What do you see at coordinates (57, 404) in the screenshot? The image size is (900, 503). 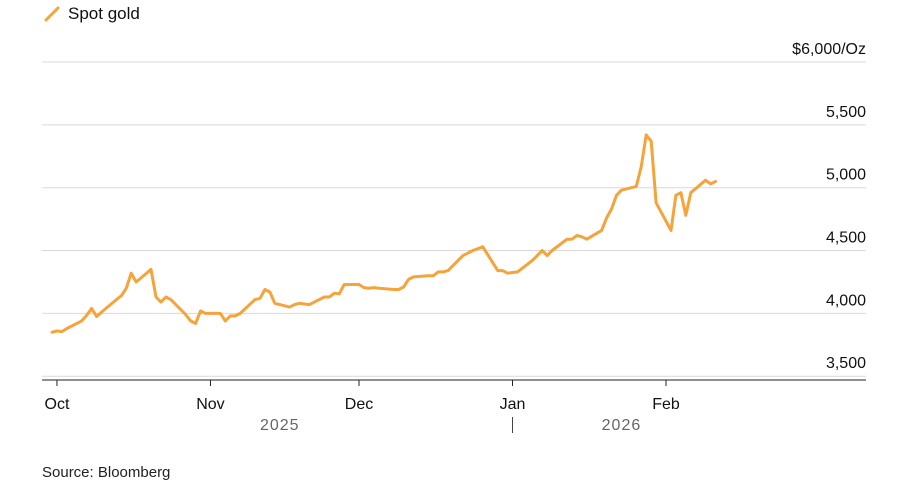 I see `x-tick-label-oct: Oct` at bounding box center [57, 404].